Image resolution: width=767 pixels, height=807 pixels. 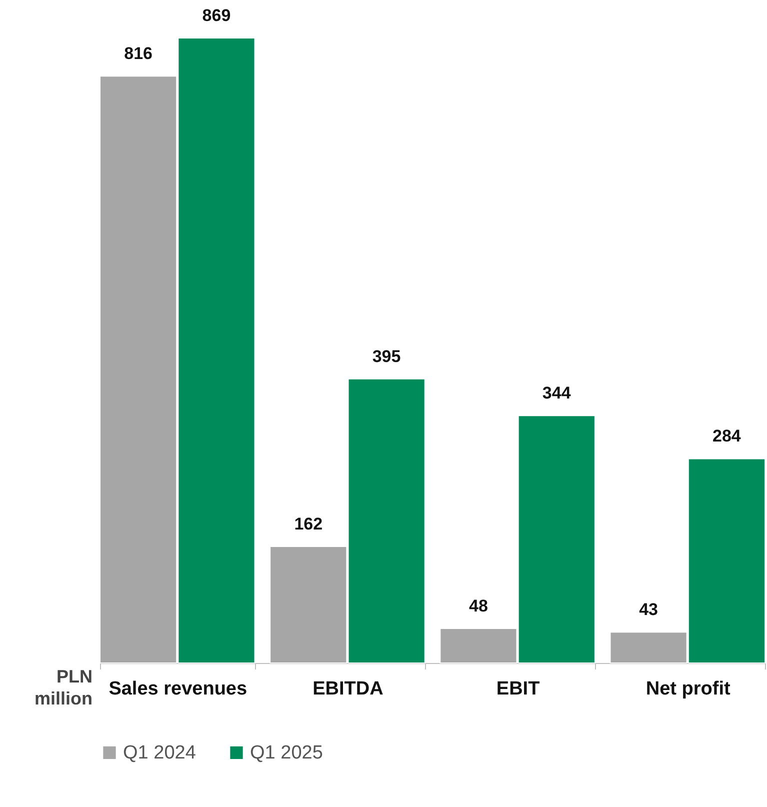 What do you see at coordinates (159, 753) in the screenshot?
I see `legend-label: Q1 2024` at bounding box center [159, 753].